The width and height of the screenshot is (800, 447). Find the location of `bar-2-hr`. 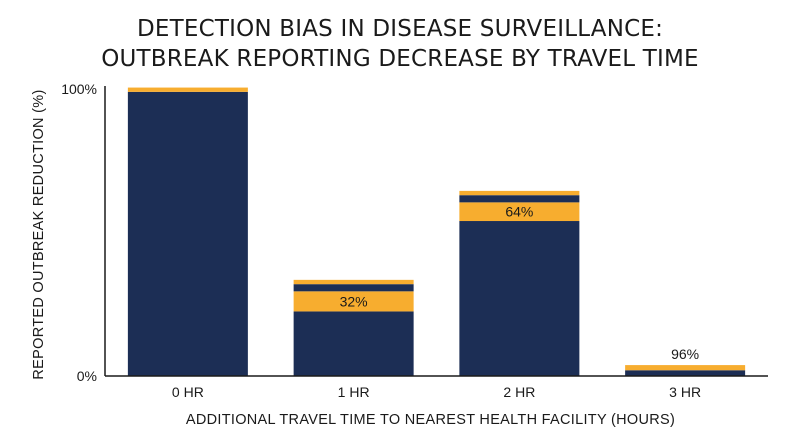

bar-2-hr is located at coordinates (519, 283).